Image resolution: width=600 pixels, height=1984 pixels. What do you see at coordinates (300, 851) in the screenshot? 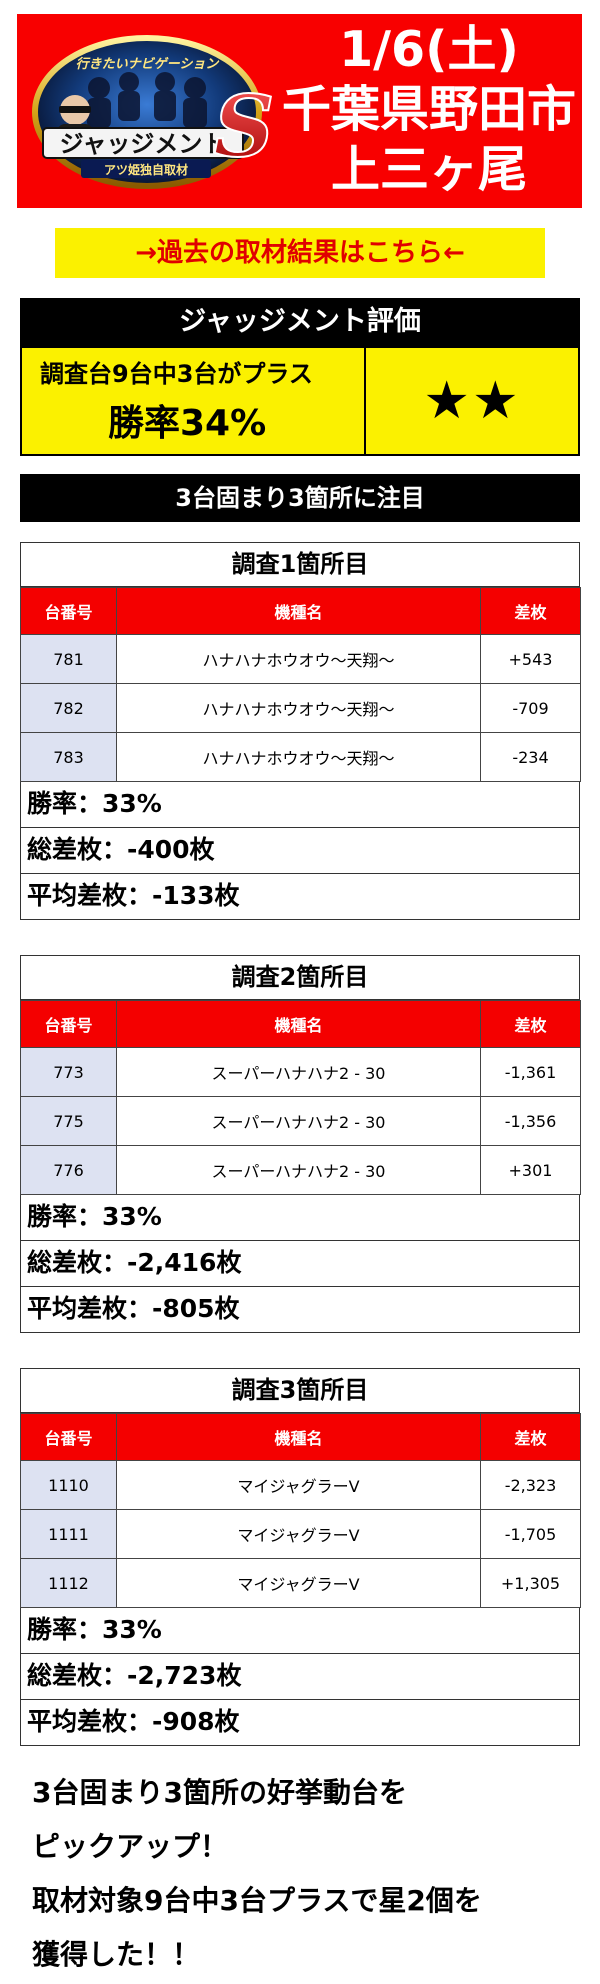
I see `survey-total-diff: 総差枚：-400枚` at bounding box center [300, 851].